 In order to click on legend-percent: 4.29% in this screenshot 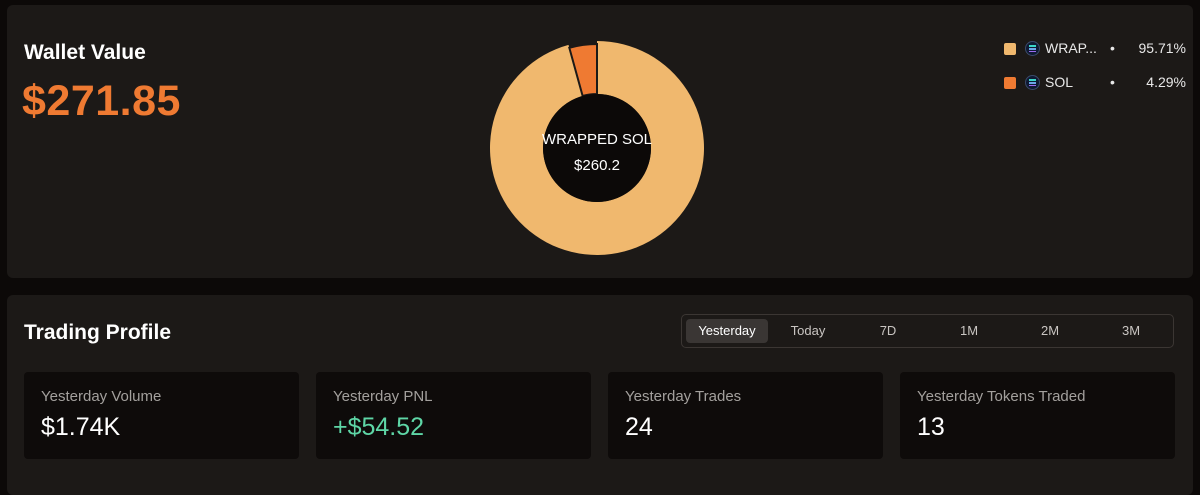, I will do `click(1166, 82)`.